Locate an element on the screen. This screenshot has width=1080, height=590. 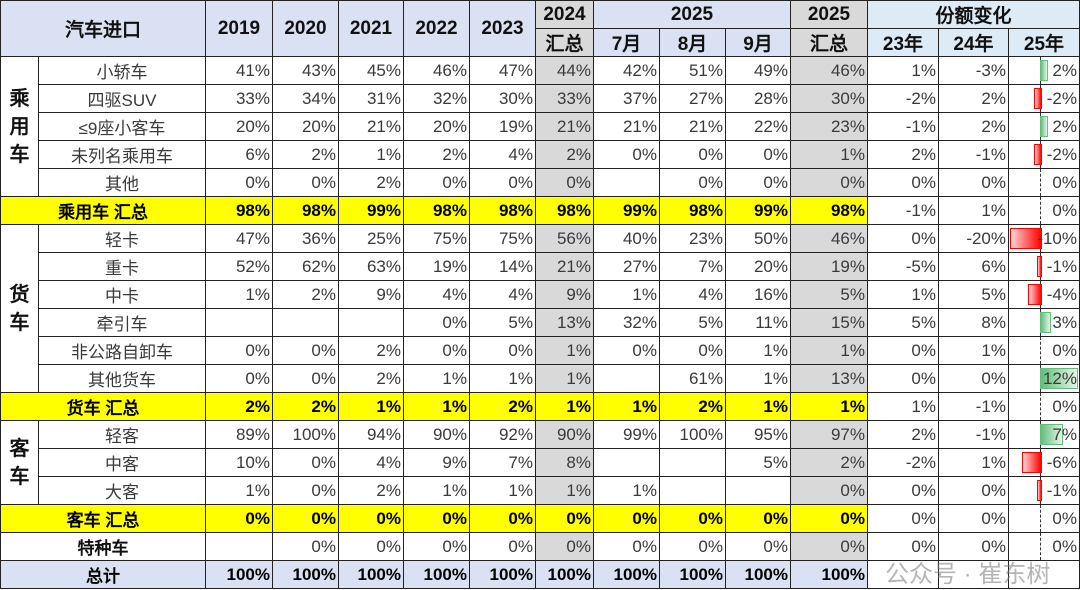
table-row: 重卡 52% 62% 63% 19% 14% 21% 27% 7% 20% 19% -5% 6% -1% is located at coordinates (540, 266).